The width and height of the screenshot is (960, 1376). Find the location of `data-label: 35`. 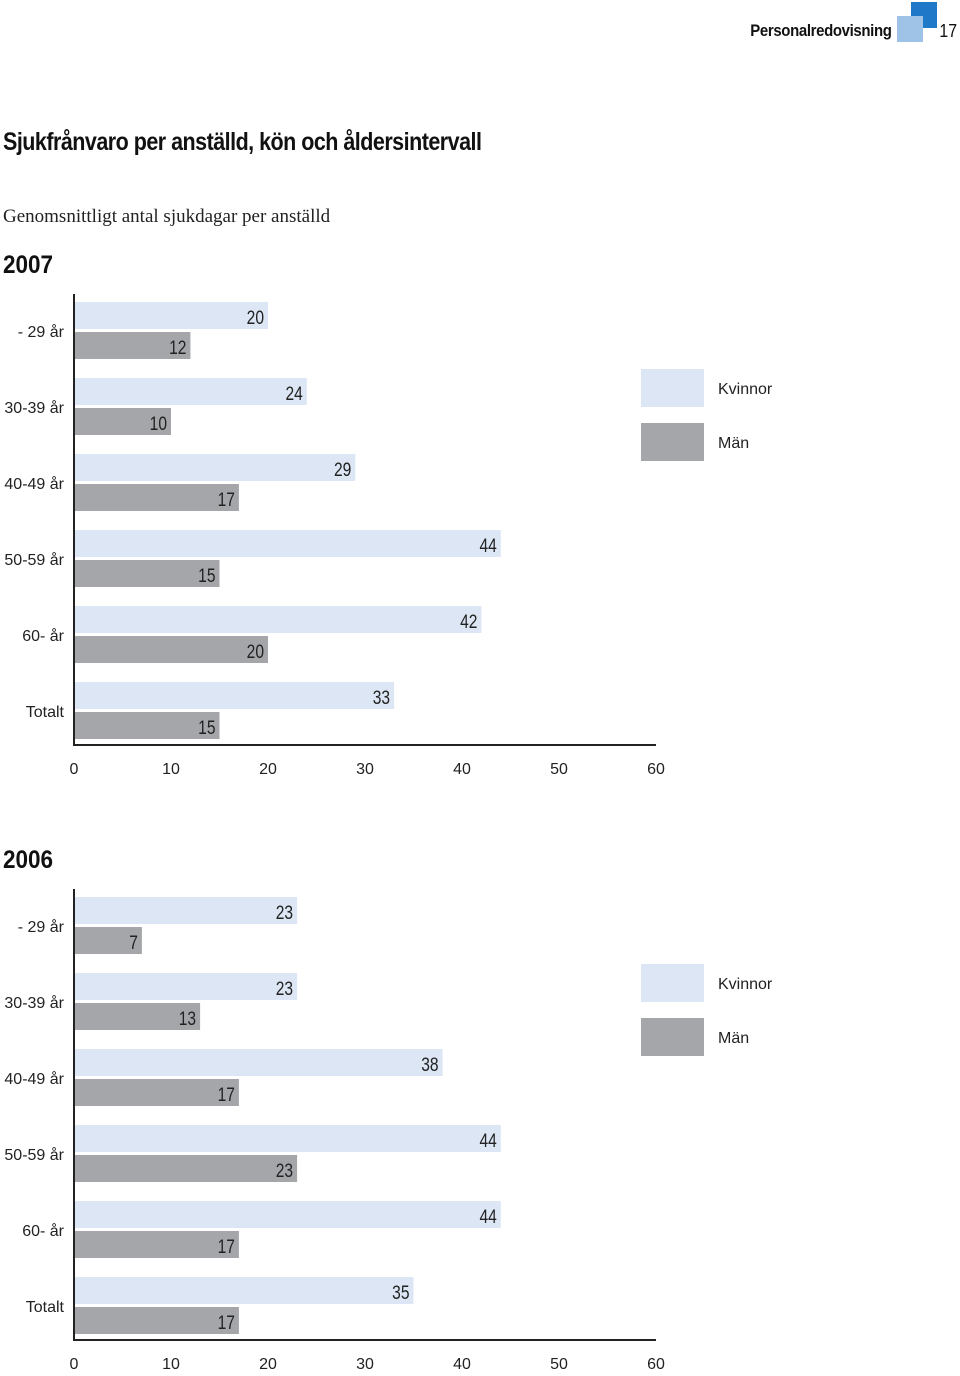

data-label: 35 is located at coordinates (400, 1293).